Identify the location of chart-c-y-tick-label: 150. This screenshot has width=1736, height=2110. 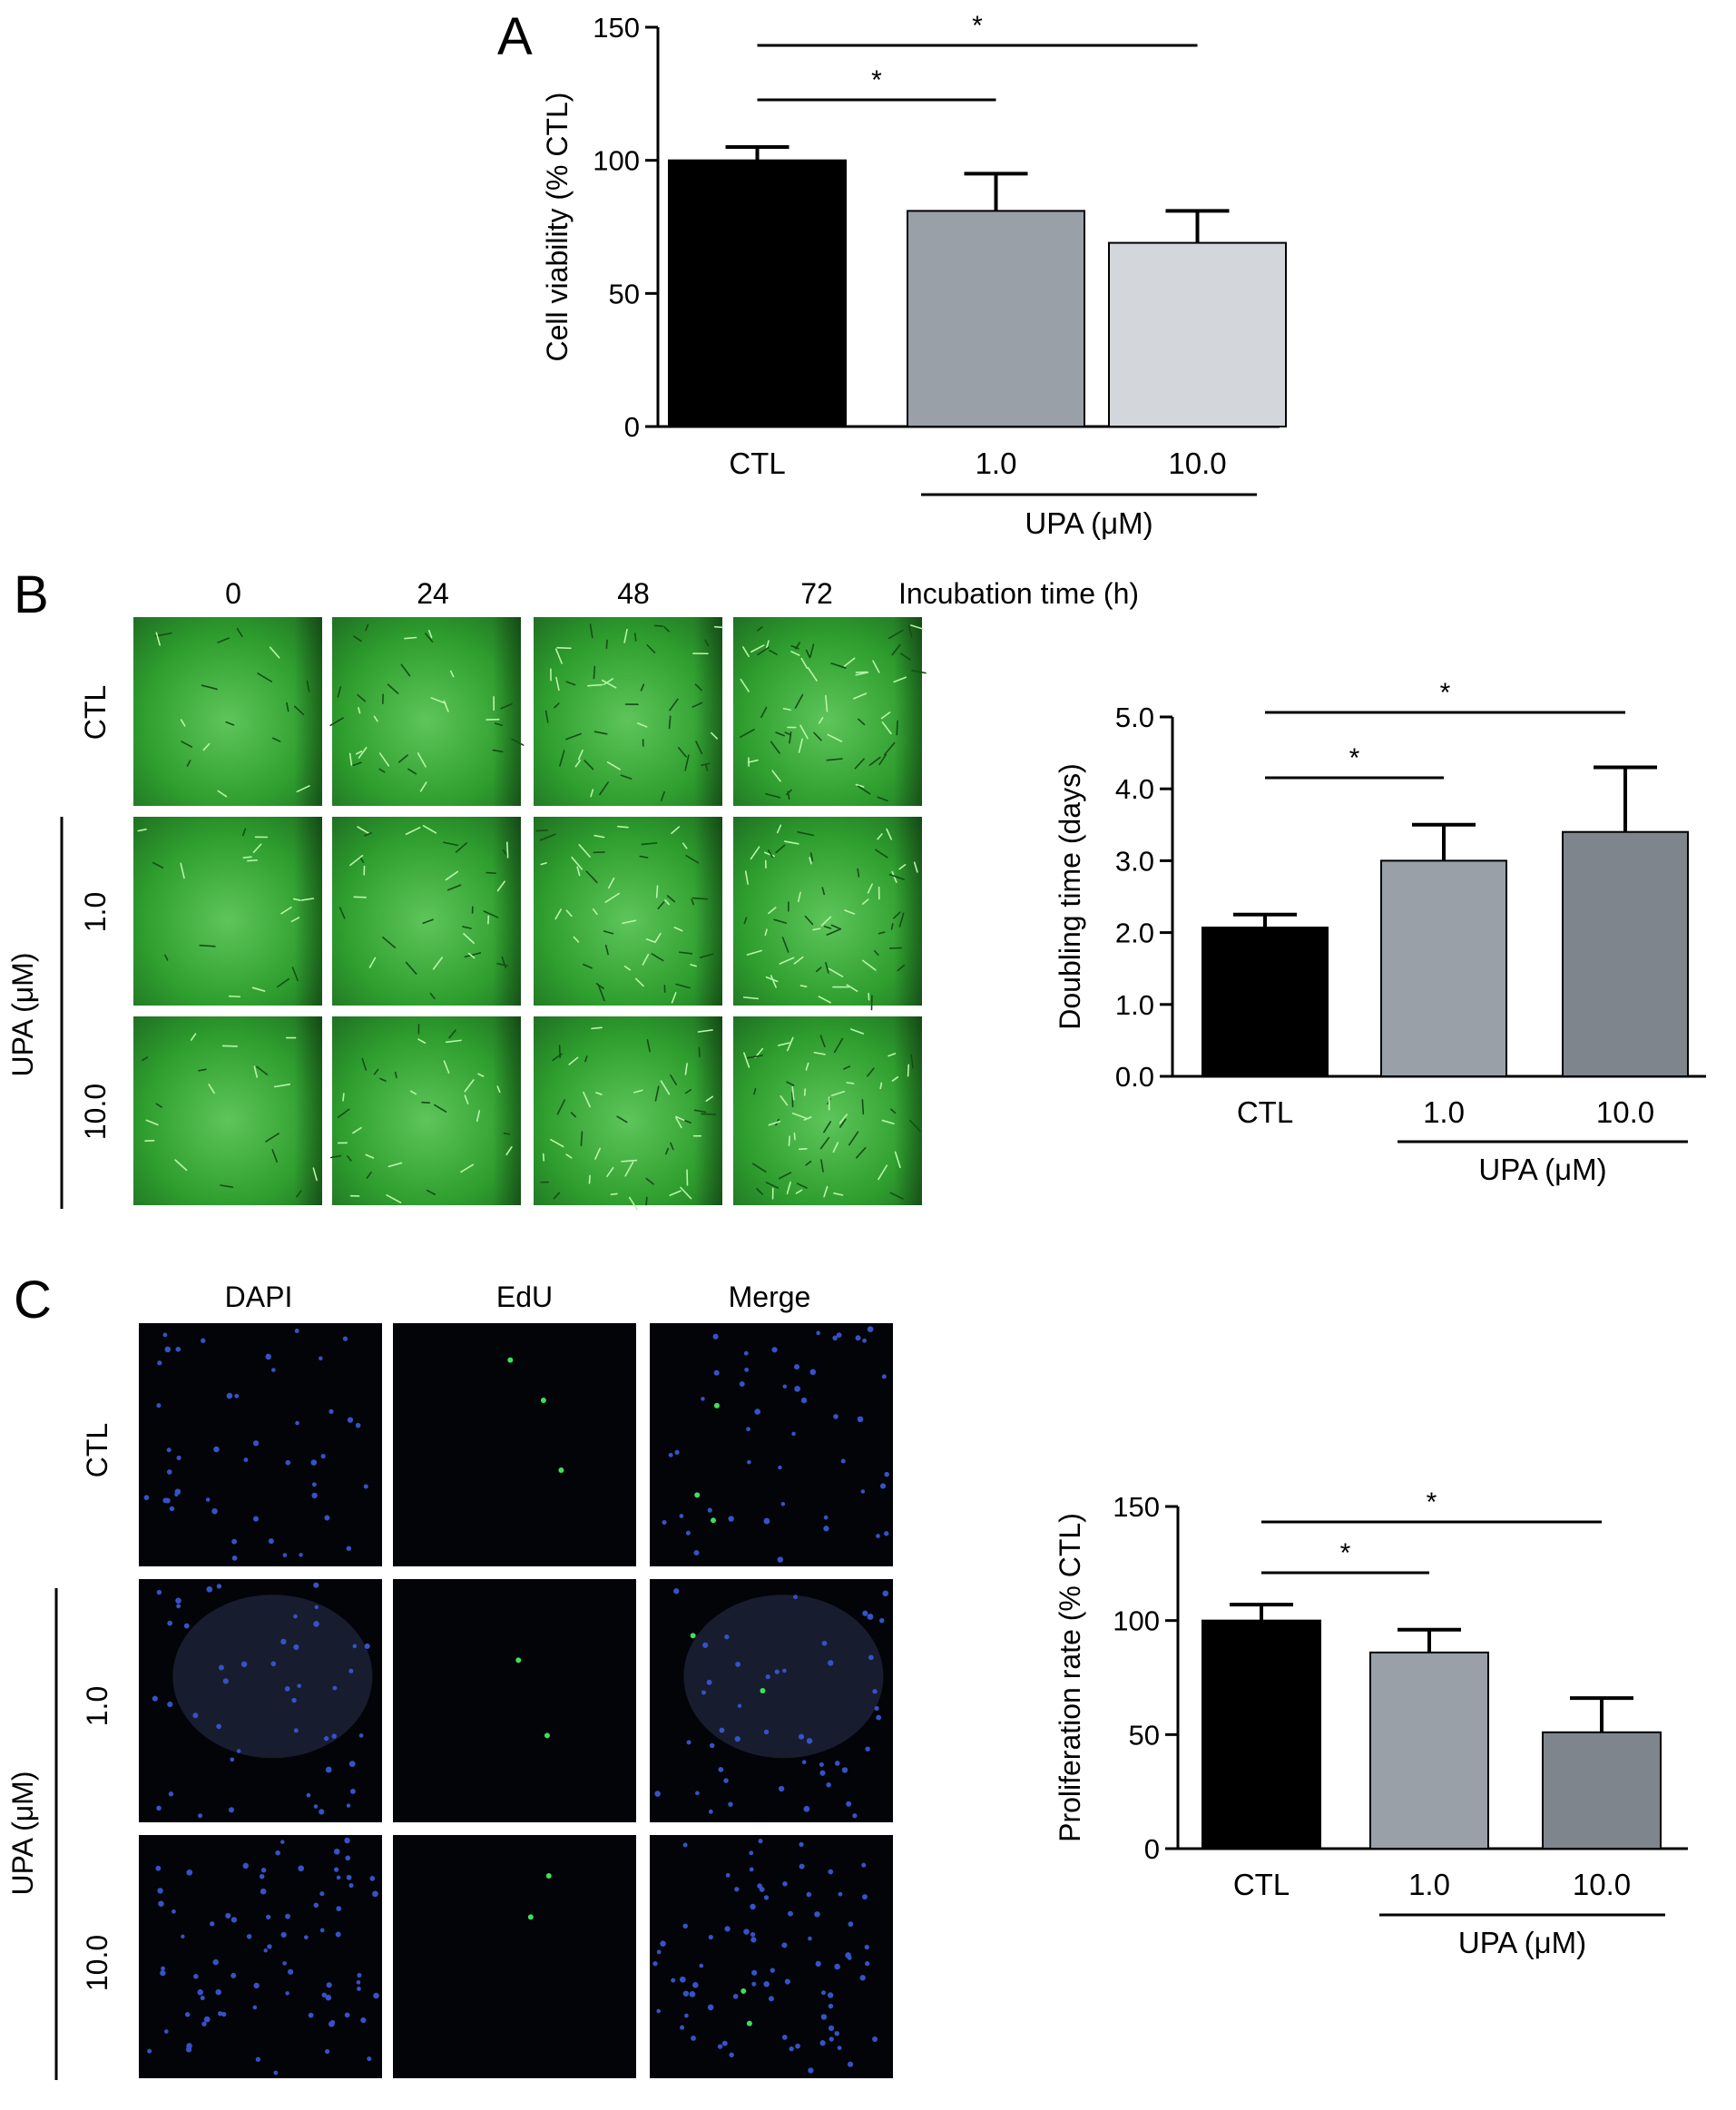
(1136, 1507).